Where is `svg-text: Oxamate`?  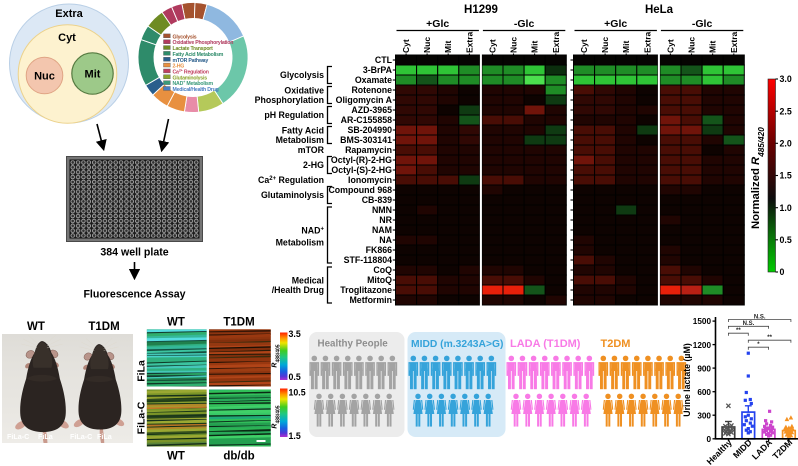
svg-text: Oxamate is located at coordinates (373, 80).